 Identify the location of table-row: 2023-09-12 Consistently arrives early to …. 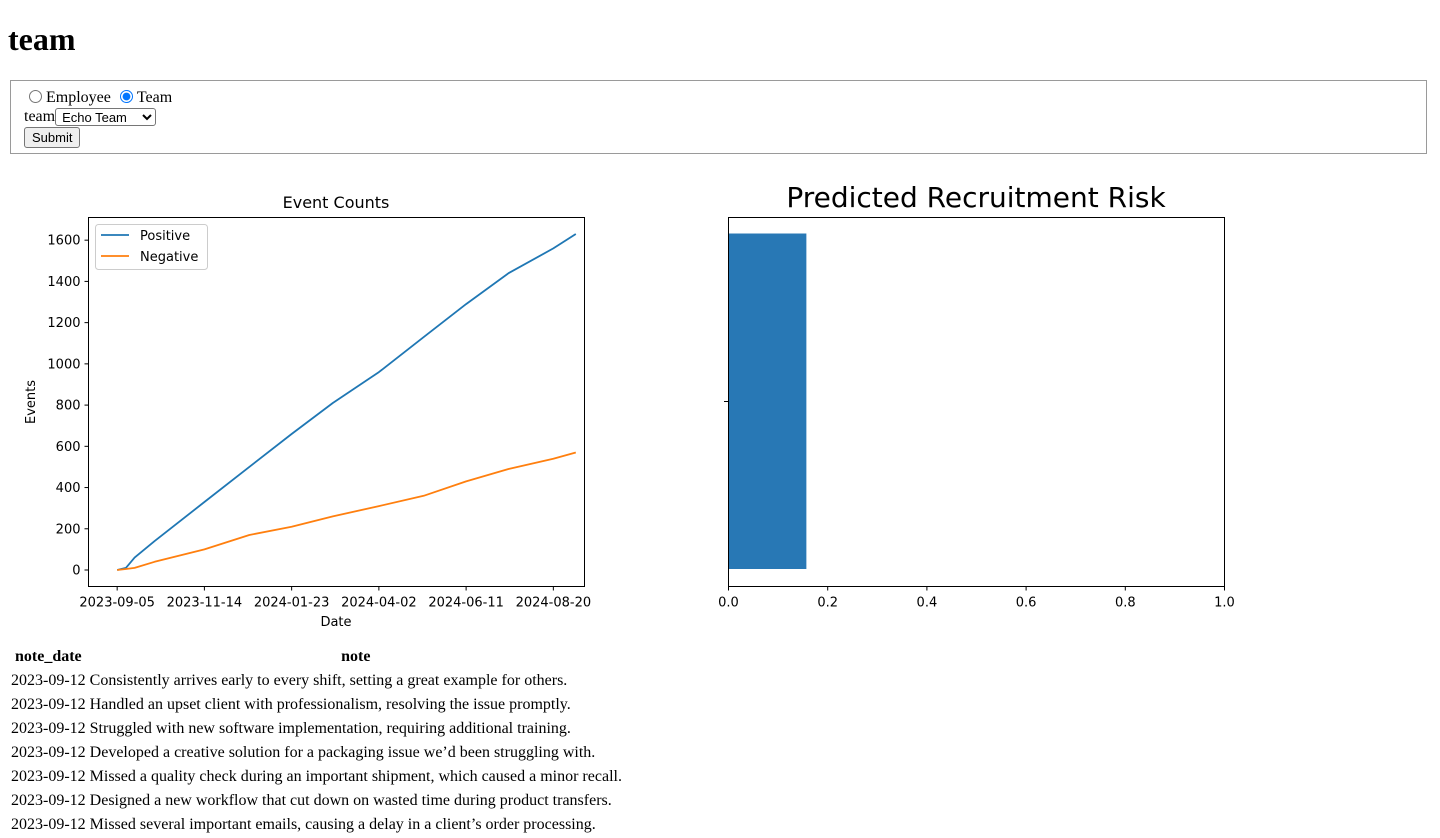
(316, 681).